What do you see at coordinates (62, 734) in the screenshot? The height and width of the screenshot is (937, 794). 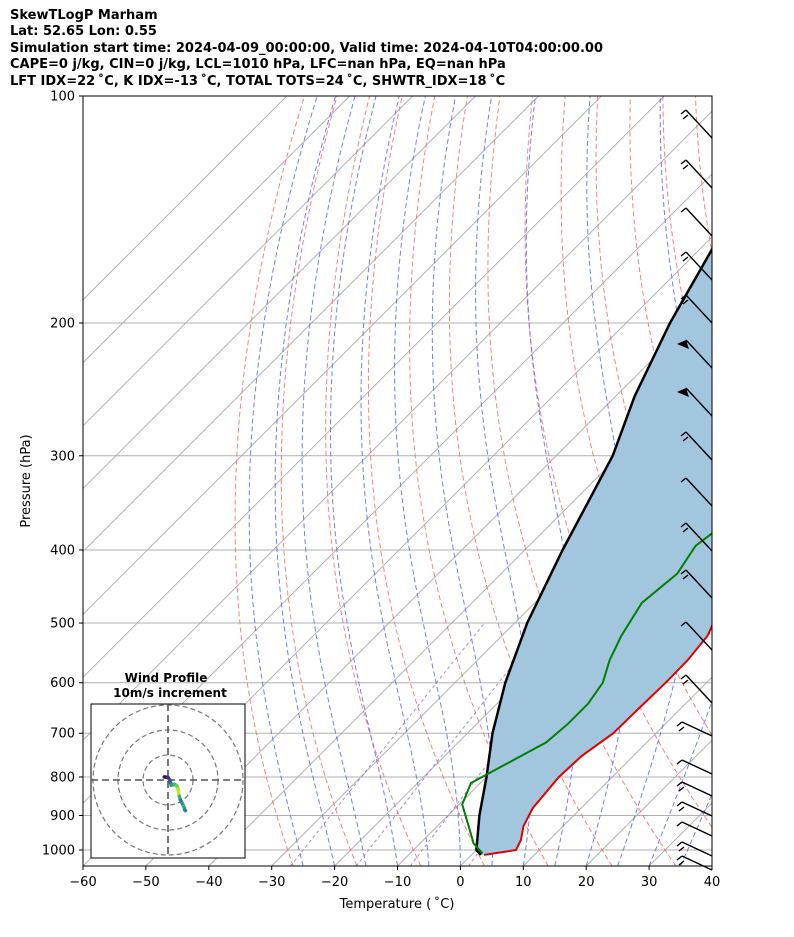 I see `y-tick-label: 700` at bounding box center [62, 734].